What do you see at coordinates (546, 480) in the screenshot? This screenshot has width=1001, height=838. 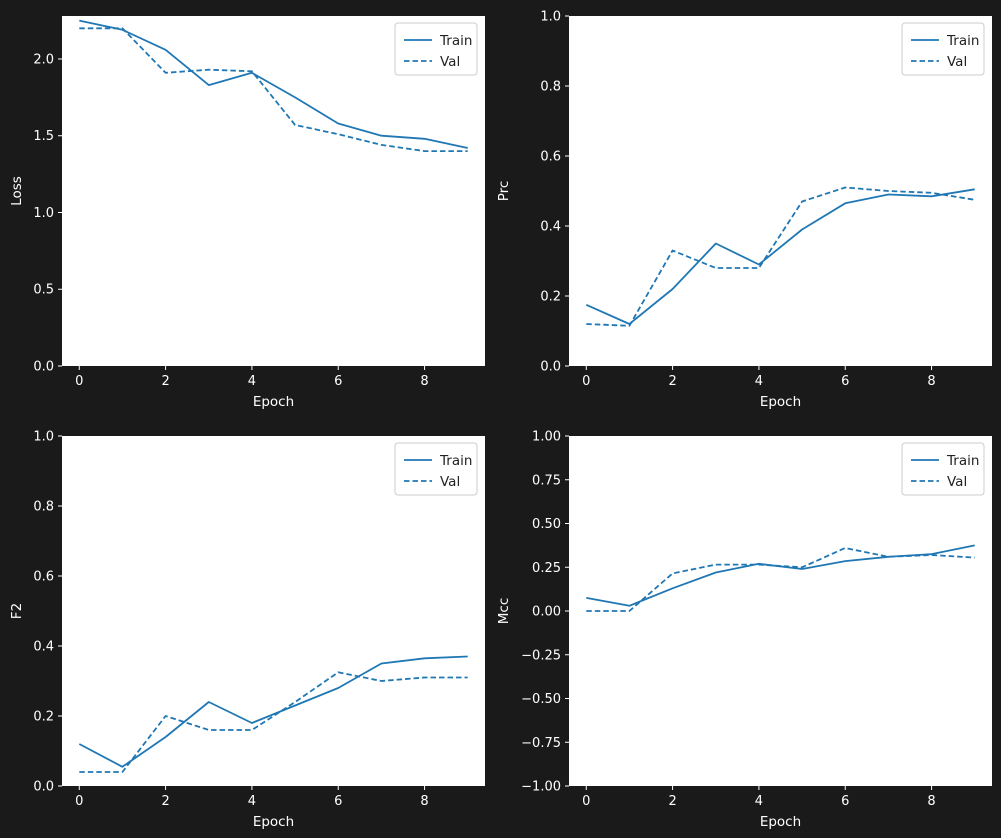 I see `y-tick-label: 0.75` at bounding box center [546, 480].